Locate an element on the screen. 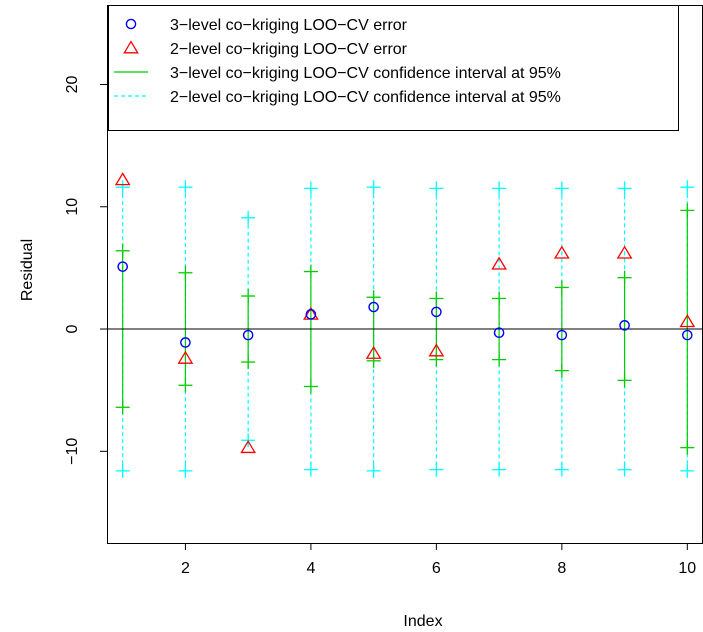 The image size is (703, 632). x-tick-label: 2 is located at coordinates (185, 568).